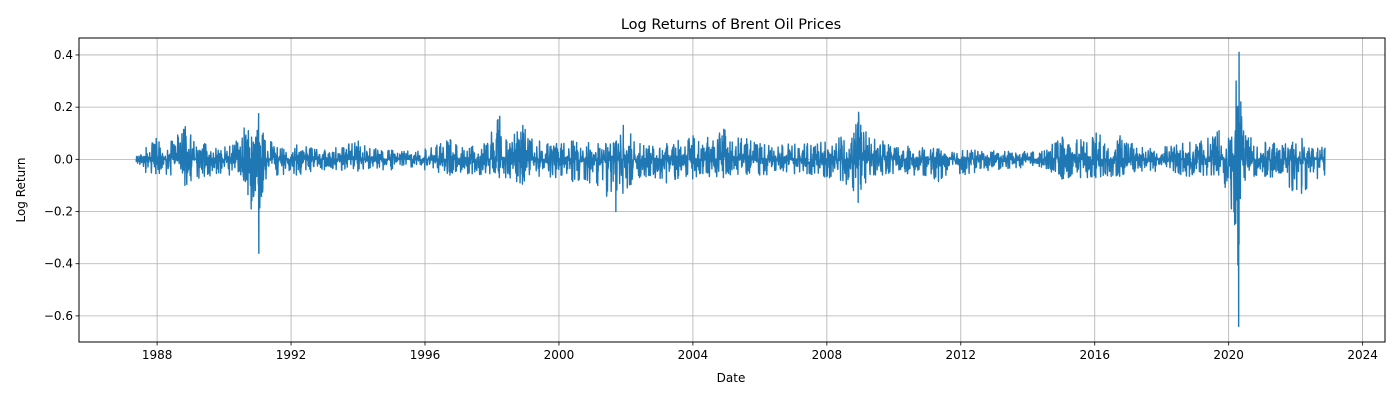 This screenshot has height=400, width=1400. Describe the element at coordinates (1362, 355) in the screenshot. I see `x-tick-label: 2024` at that location.